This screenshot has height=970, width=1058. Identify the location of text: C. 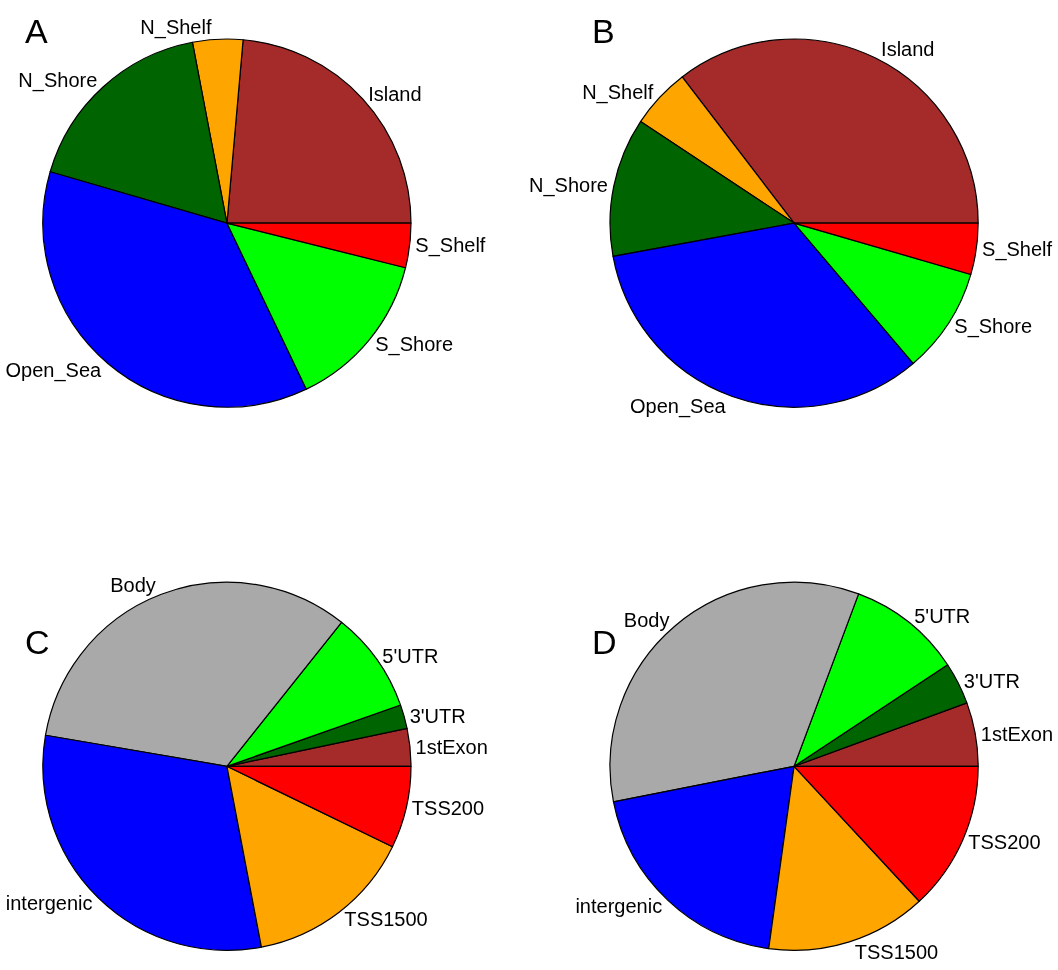
(37, 642).